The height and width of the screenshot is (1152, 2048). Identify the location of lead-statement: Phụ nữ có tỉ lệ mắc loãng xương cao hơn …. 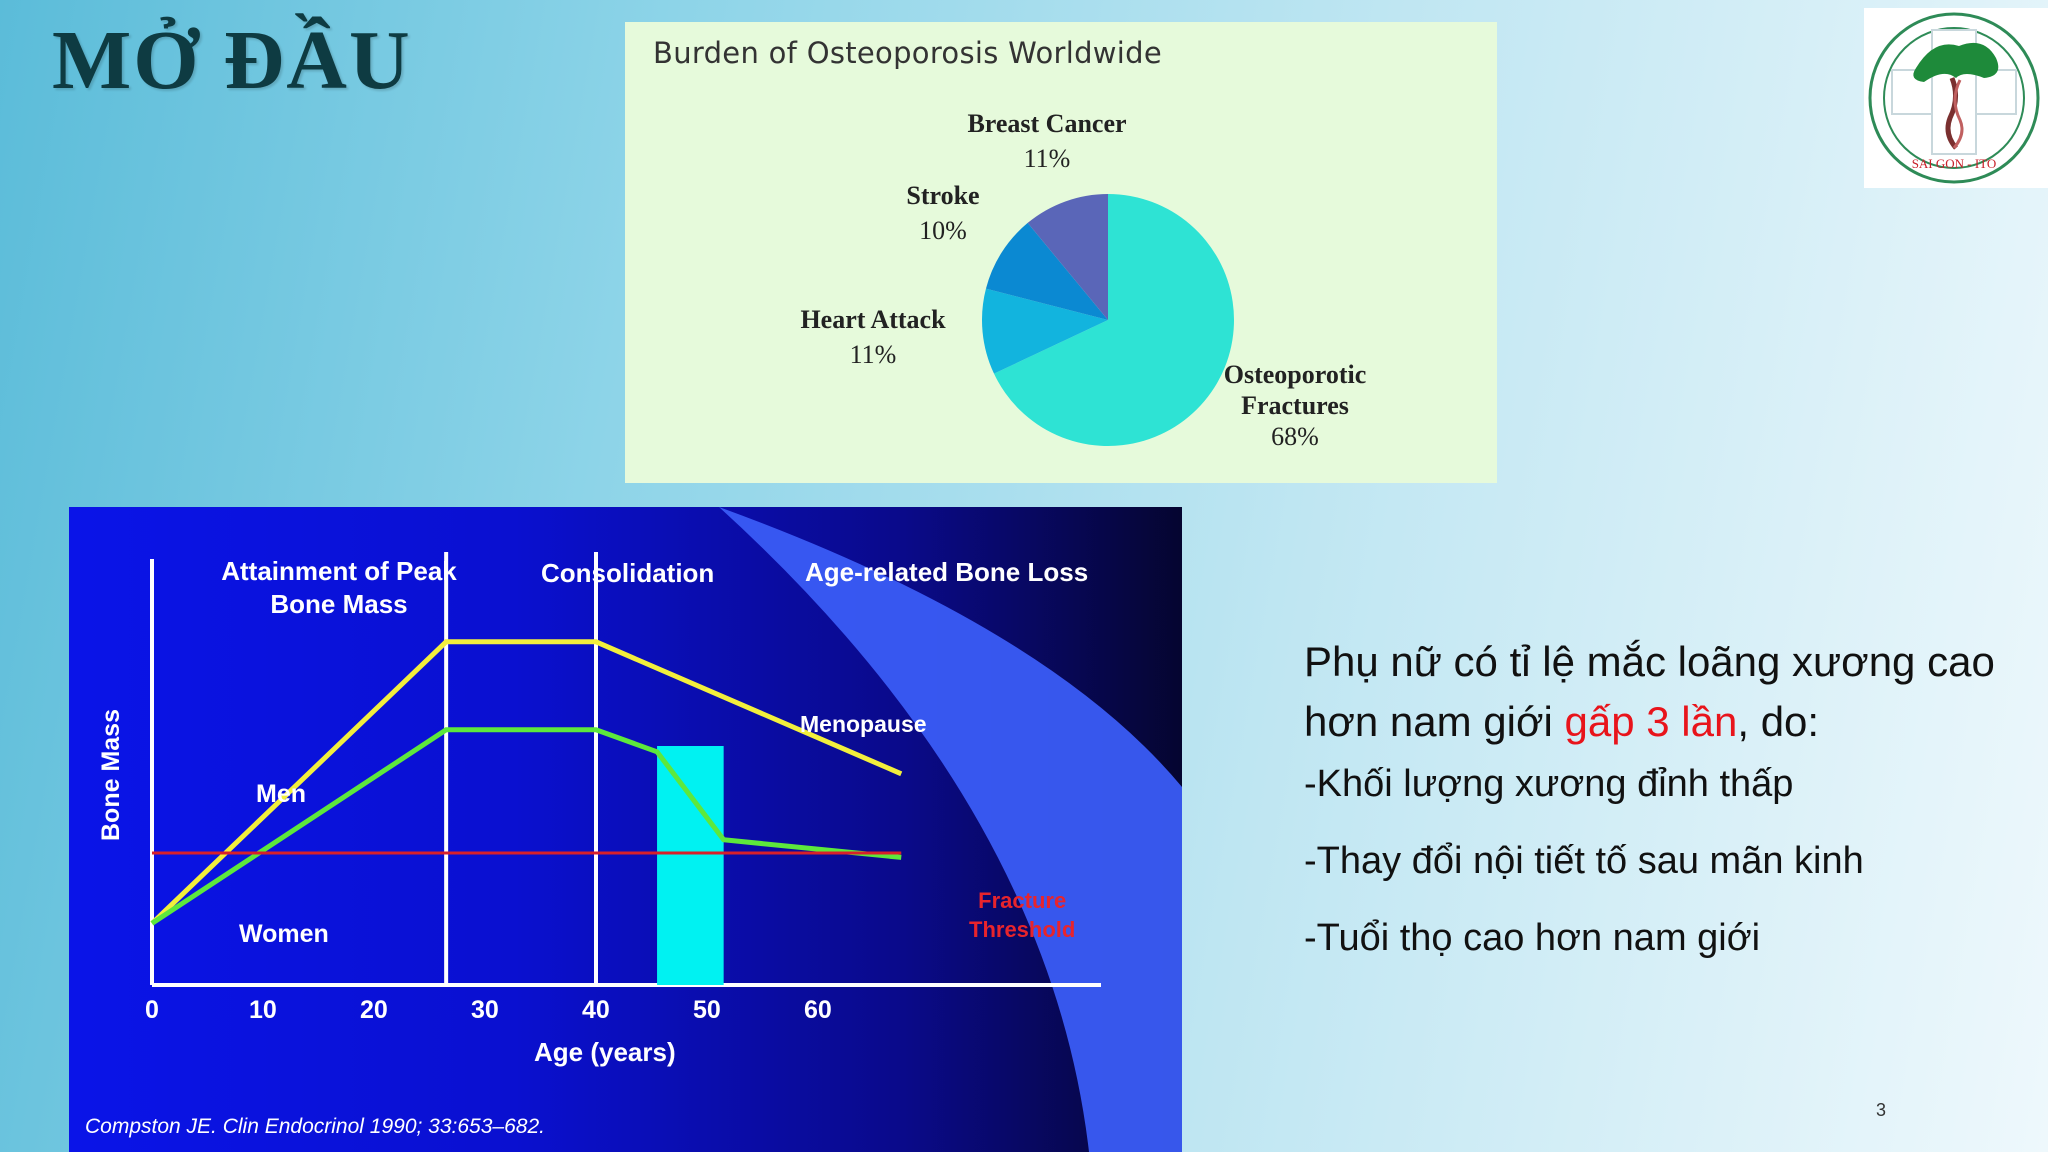
(1664, 692).